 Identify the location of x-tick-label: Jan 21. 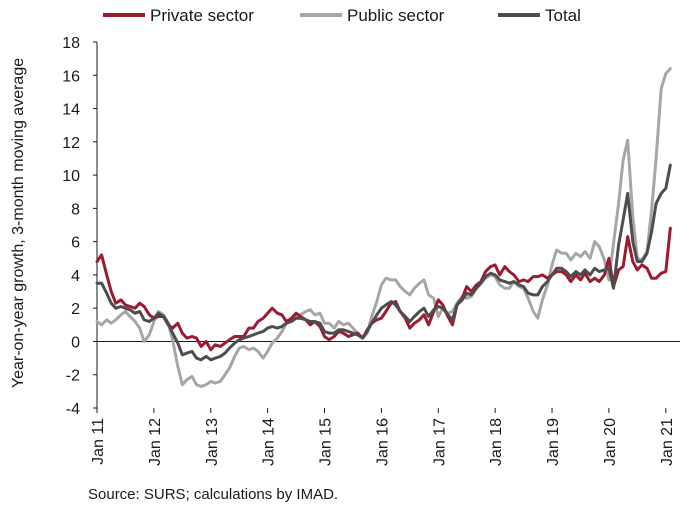
(667, 442).